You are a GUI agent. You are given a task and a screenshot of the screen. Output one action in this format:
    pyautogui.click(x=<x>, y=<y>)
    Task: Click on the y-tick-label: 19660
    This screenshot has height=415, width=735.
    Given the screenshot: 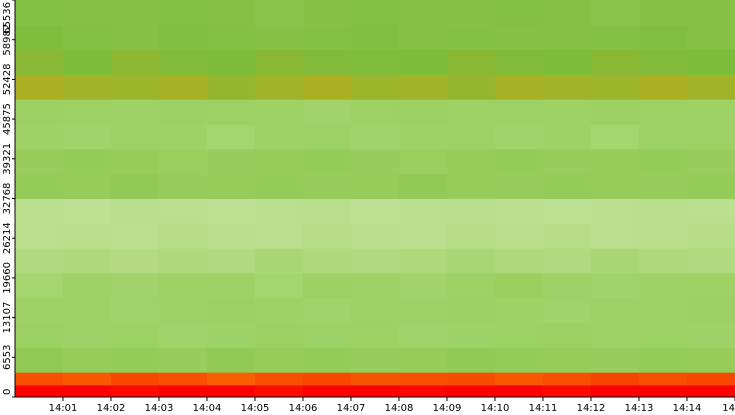 What is the action you would take?
    pyautogui.click(x=7, y=278)
    